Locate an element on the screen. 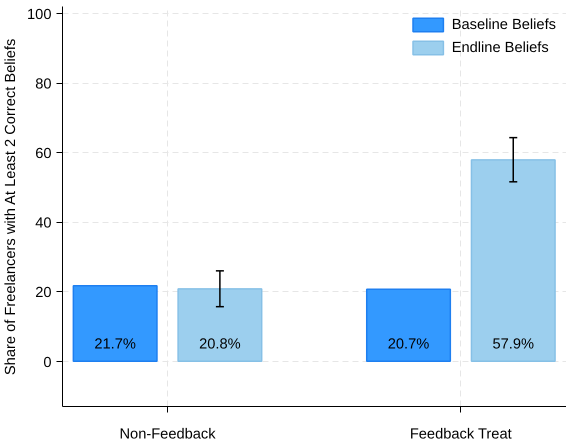 The height and width of the screenshot is (445, 566). y-axis-title: Share of Freelancers with At Least 2 Correct Beliefs is located at coordinates (11, 207).